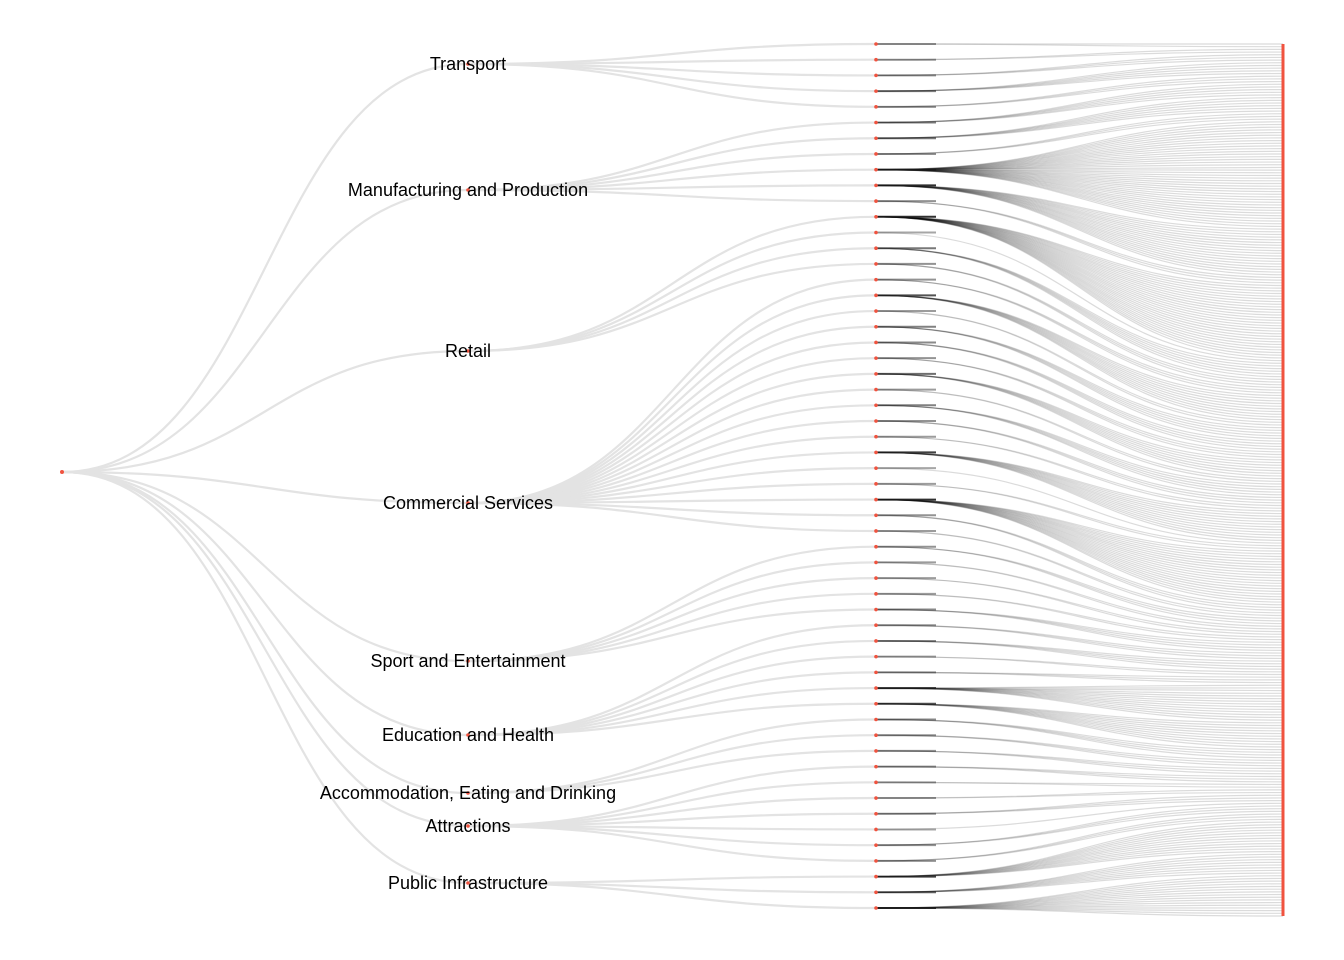 This screenshot has height=960, width=1344. What do you see at coordinates (468, 190) in the screenshot?
I see `category-label: Manufacturing and Production` at bounding box center [468, 190].